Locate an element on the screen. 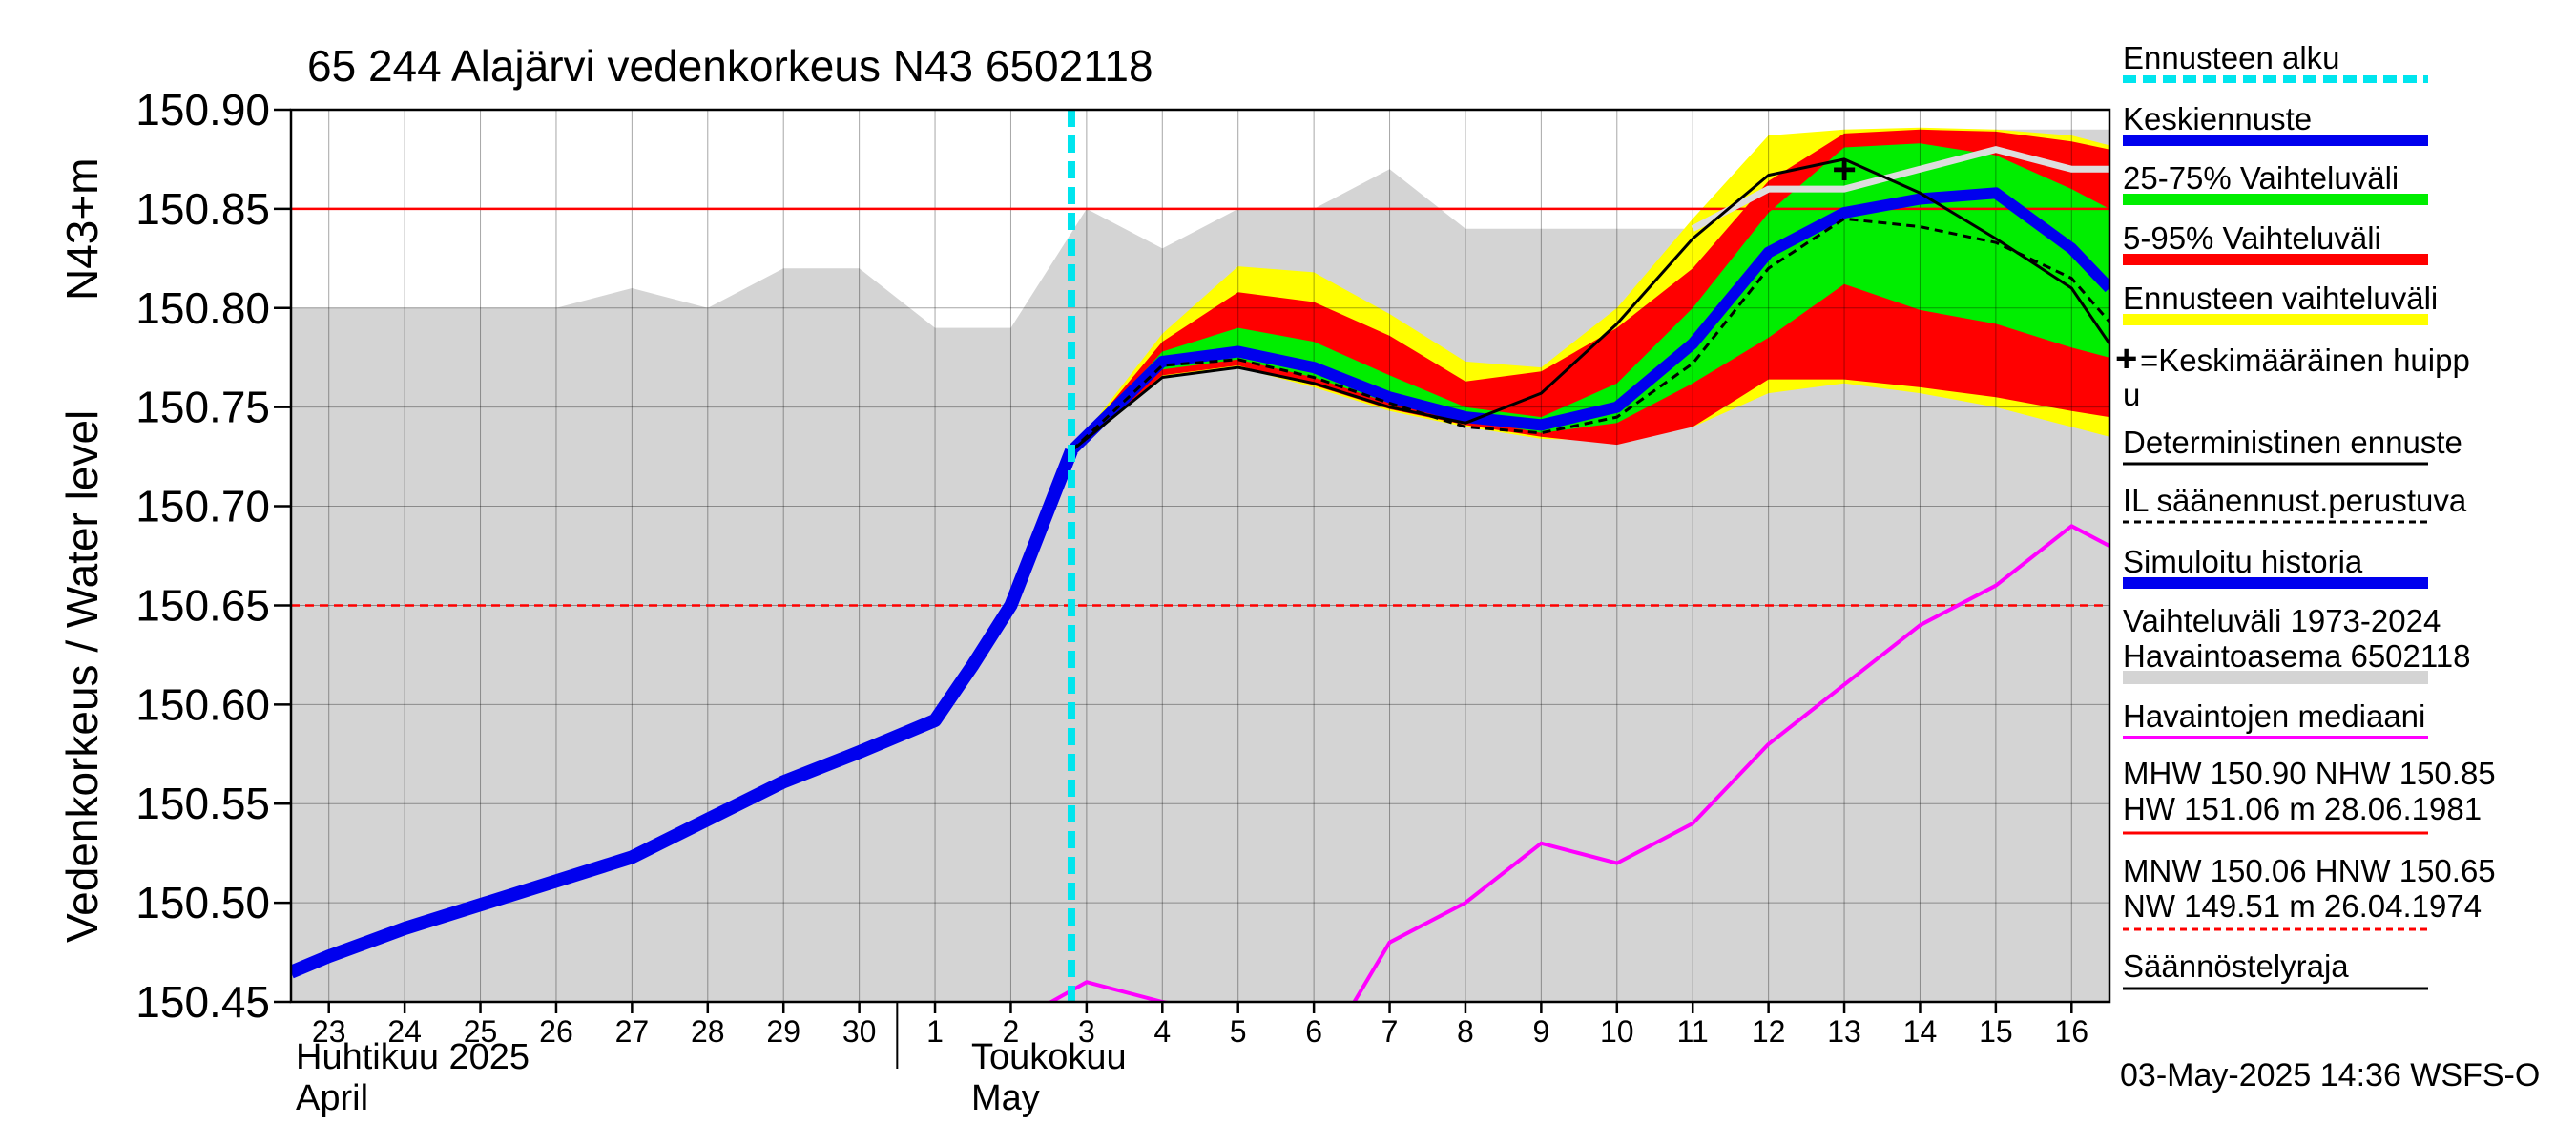 This screenshot has width=2576, height=1145. y-axis-label: Vedenkorkeus / Water level is located at coordinates (82, 676).